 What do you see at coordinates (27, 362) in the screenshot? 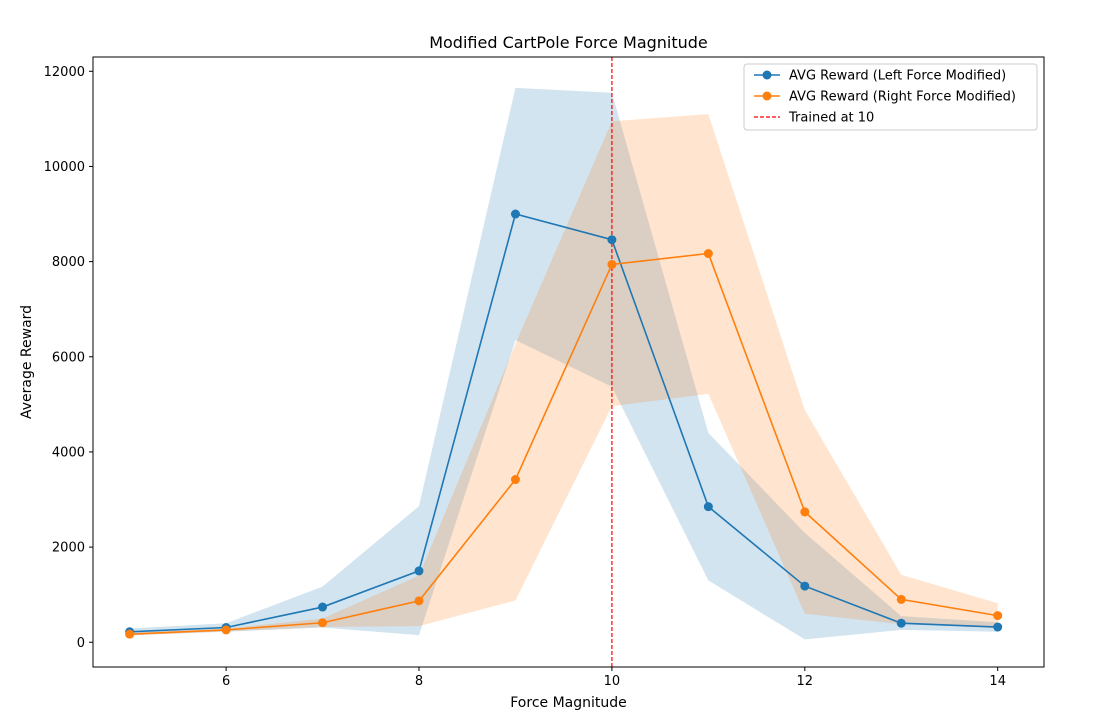
I see `y-axis-label: Average Reward` at bounding box center [27, 362].